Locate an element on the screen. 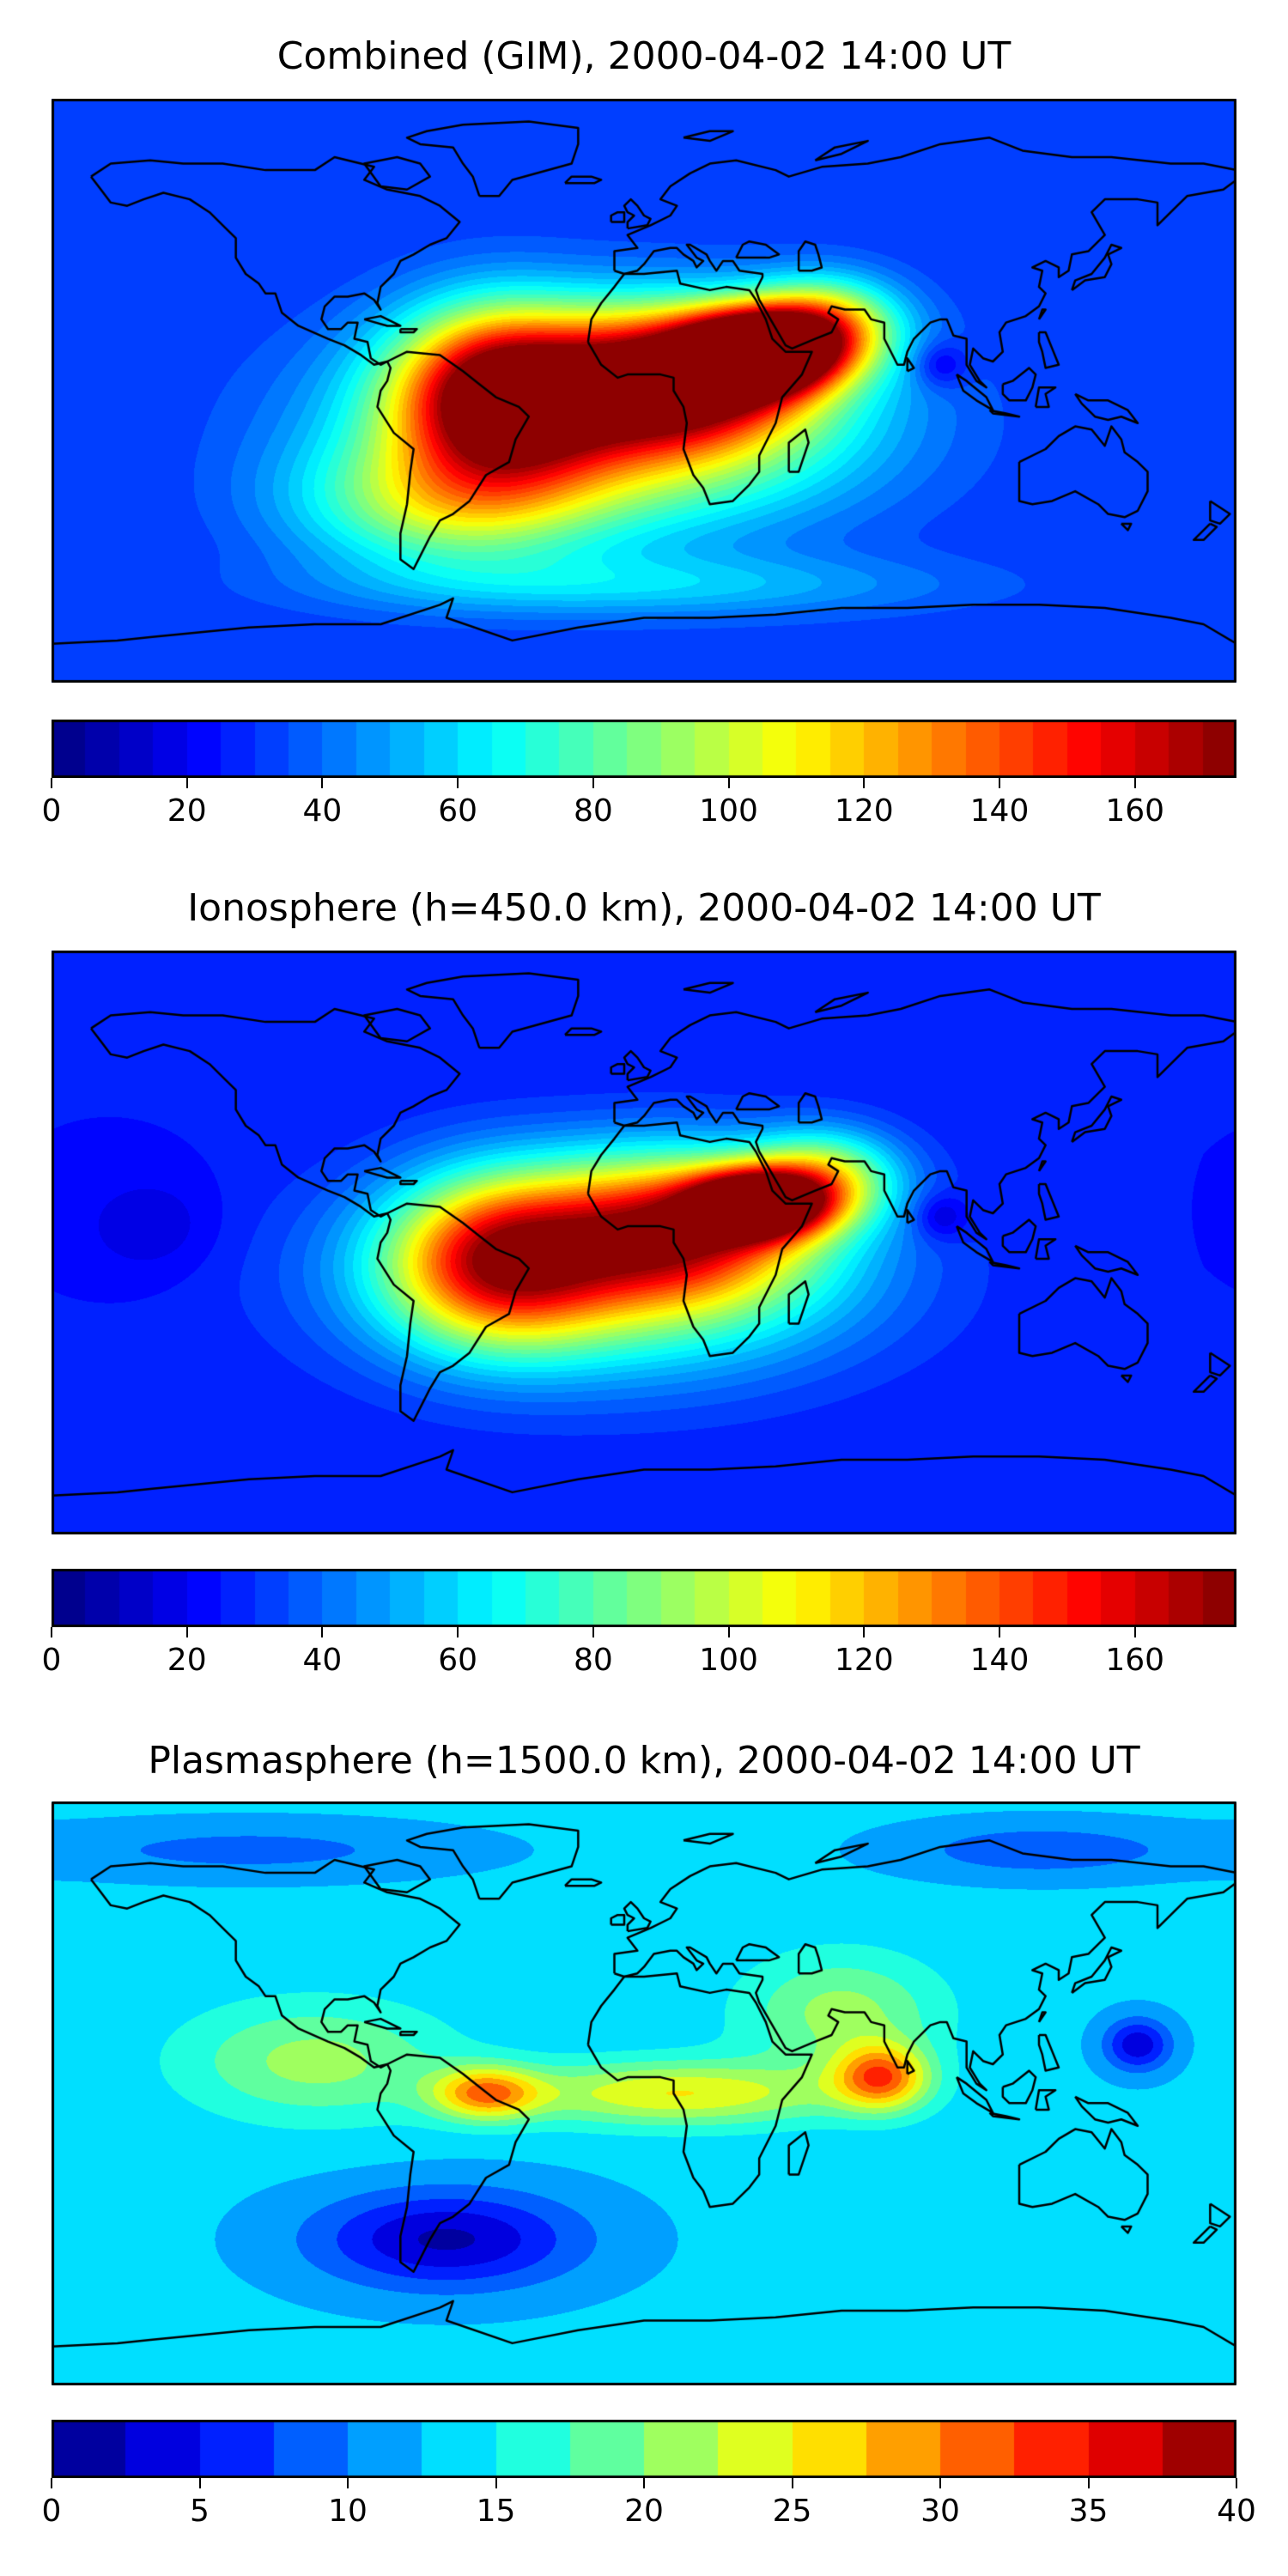 The width and height of the screenshot is (1288, 2576). colorbar-ticks-ionosphere: 0 20 40 60 80 100 120 140 160 is located at coordinates (639, 1653).